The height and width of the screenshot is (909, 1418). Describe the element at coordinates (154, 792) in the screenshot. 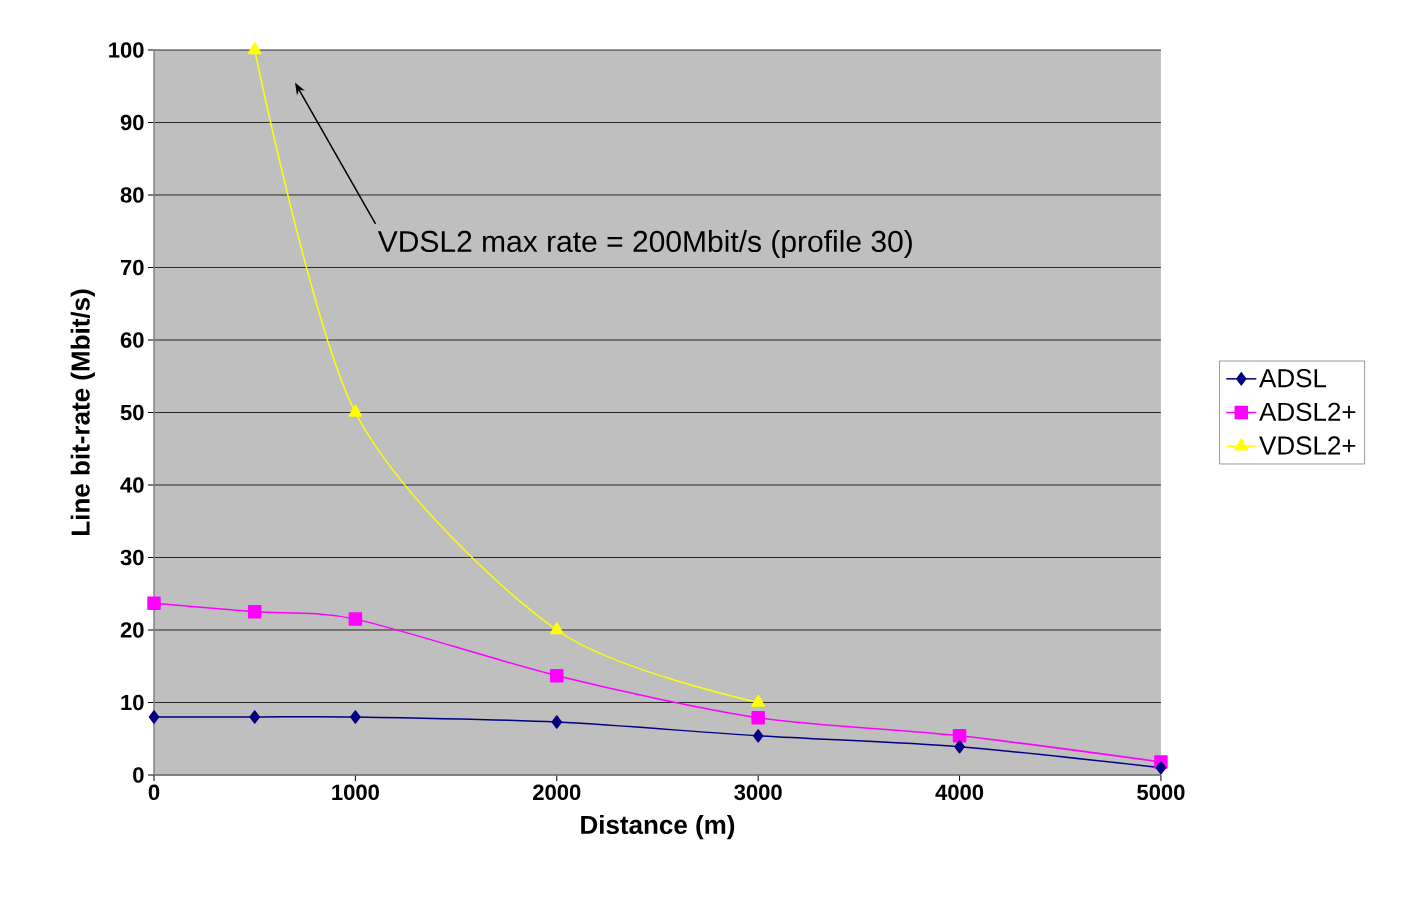

I see `x-tick-label: 0` at that location.